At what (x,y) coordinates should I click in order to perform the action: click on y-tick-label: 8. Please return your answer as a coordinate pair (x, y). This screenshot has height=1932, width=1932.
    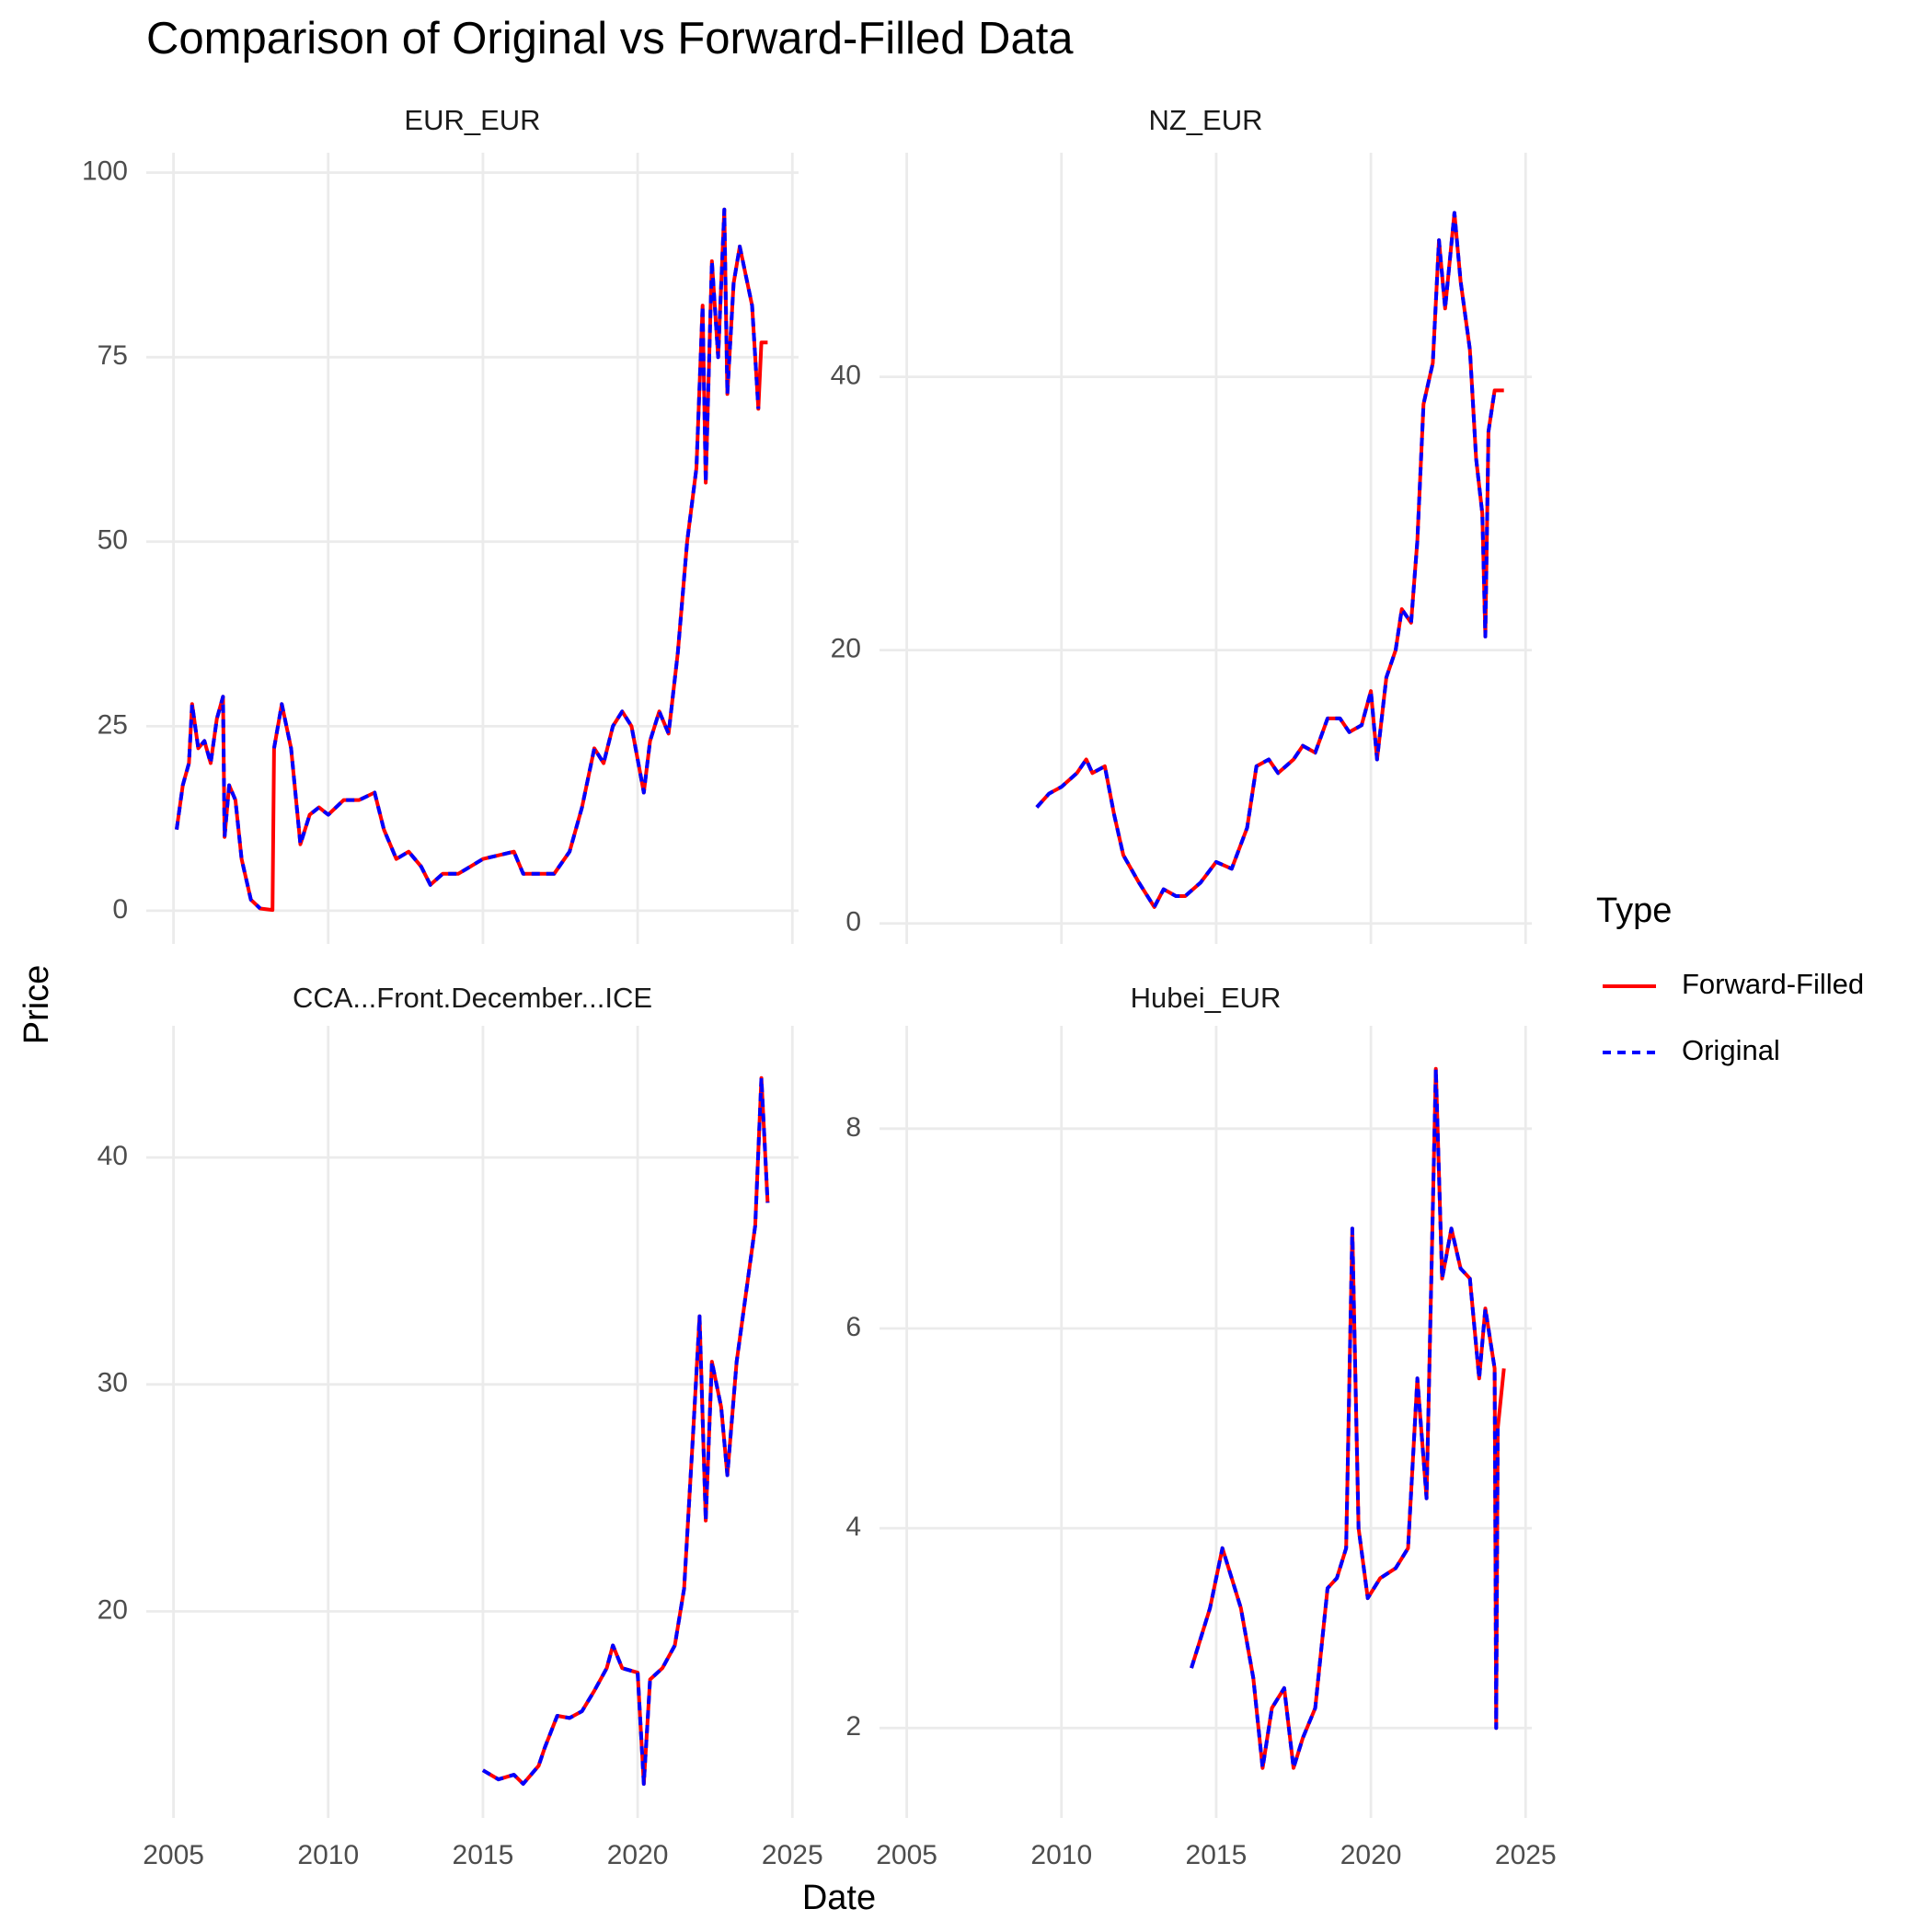
    Looking at the image, I should click on (853, 1127).